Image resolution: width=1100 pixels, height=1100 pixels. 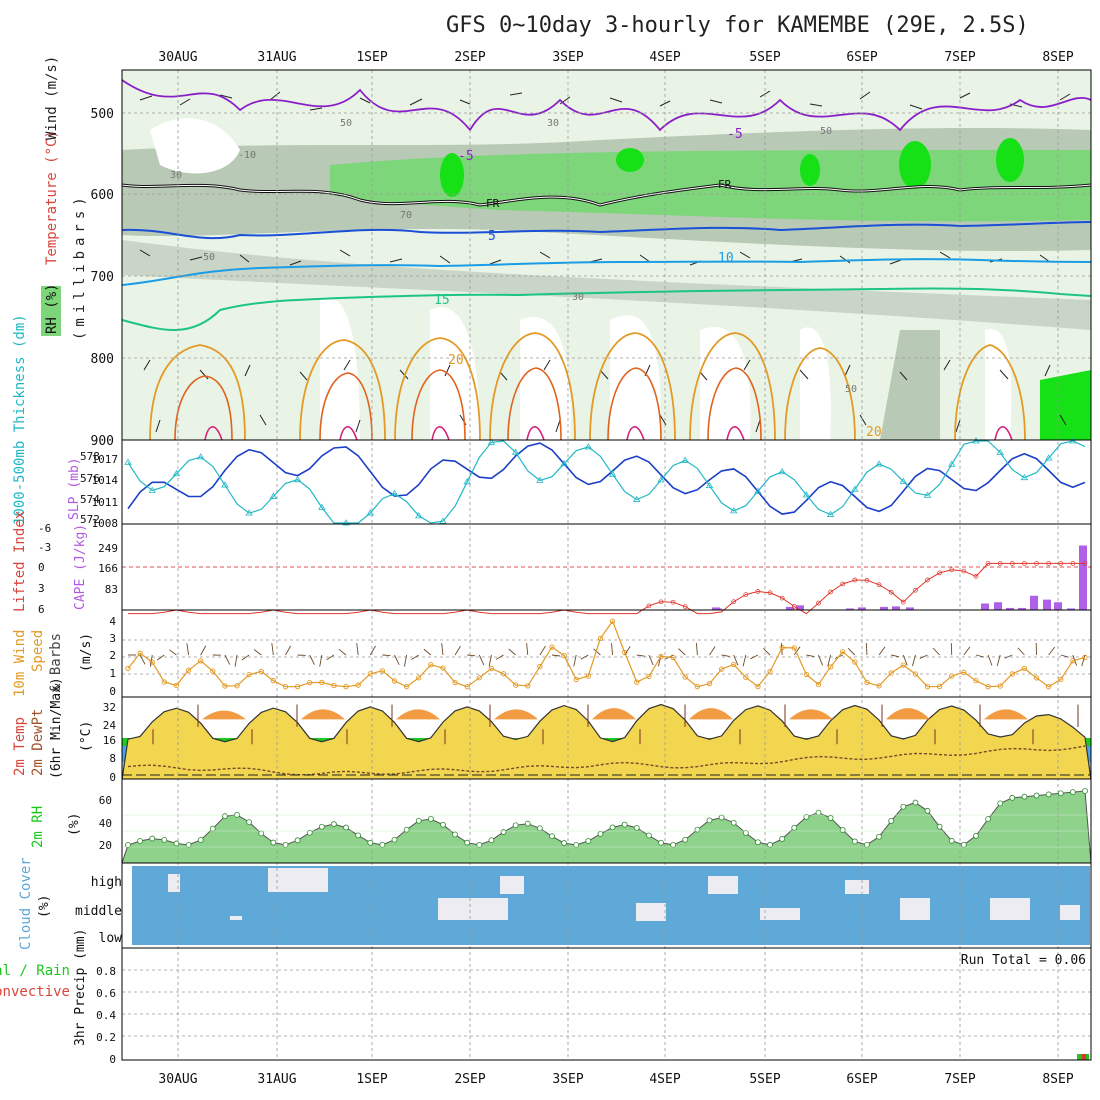 I want to click on slp-panel, so click(x=606, y=482).